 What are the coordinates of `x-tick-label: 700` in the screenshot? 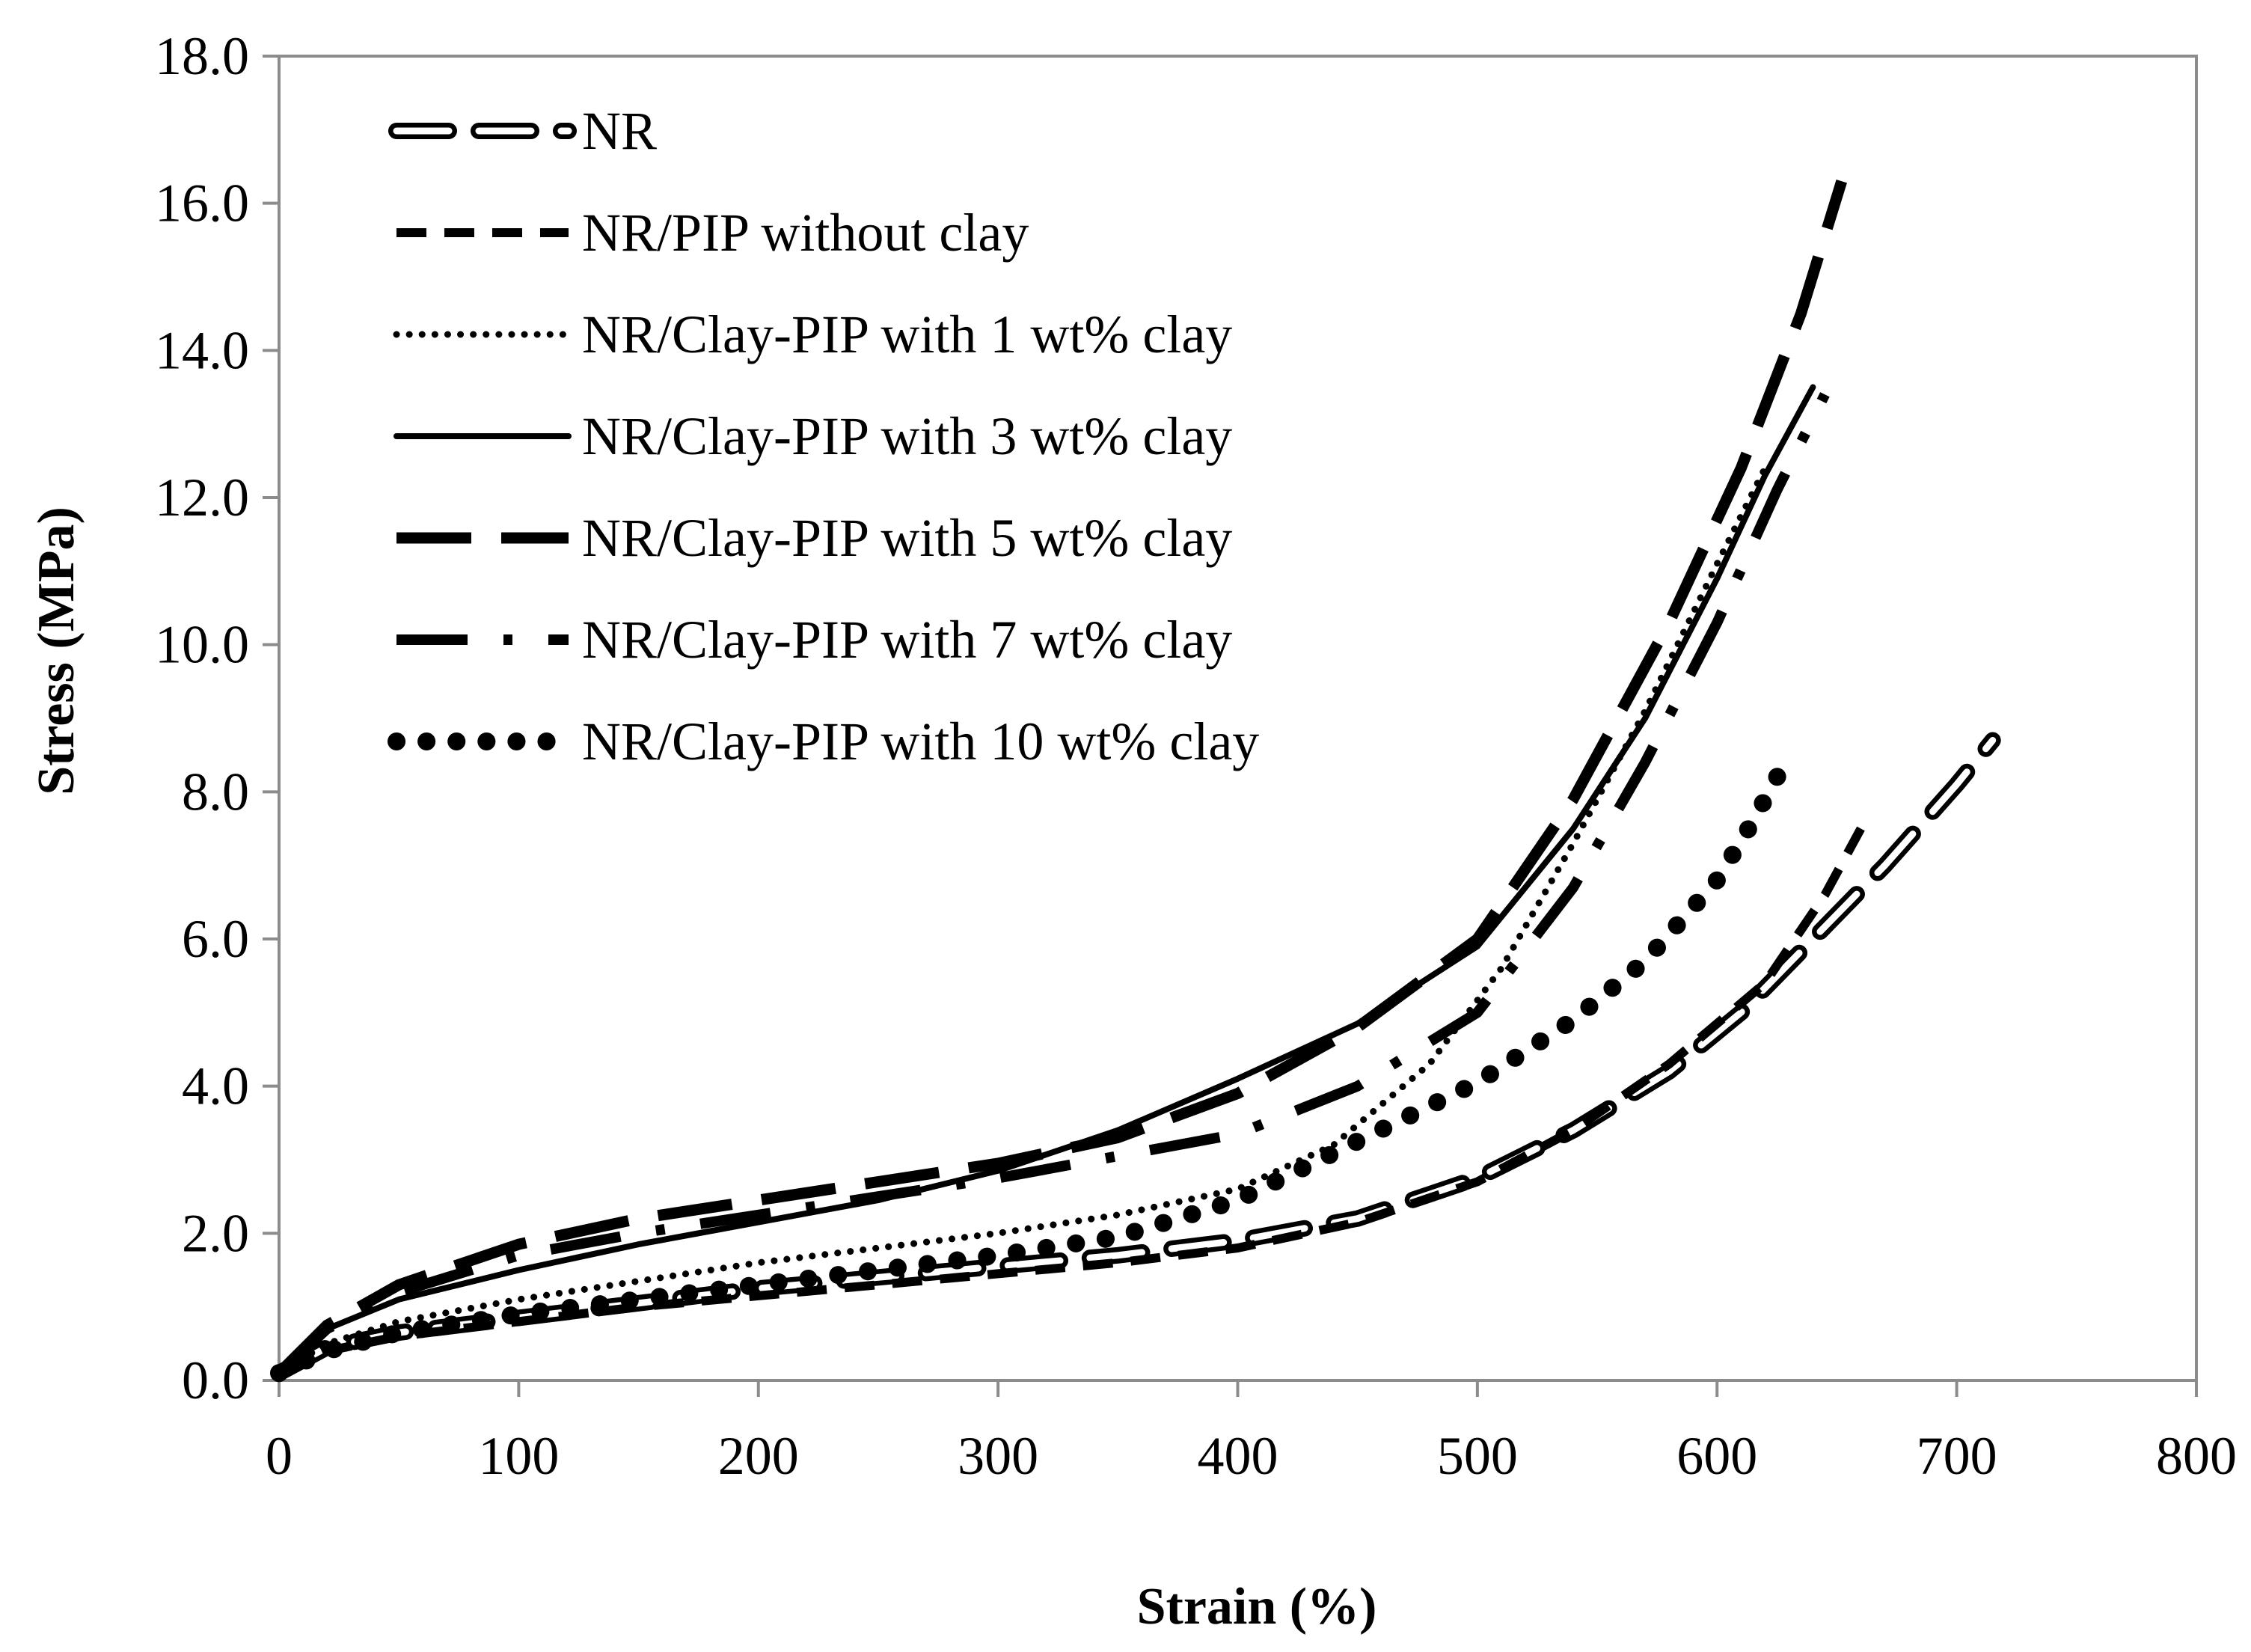 It's located at (1957, 1456).